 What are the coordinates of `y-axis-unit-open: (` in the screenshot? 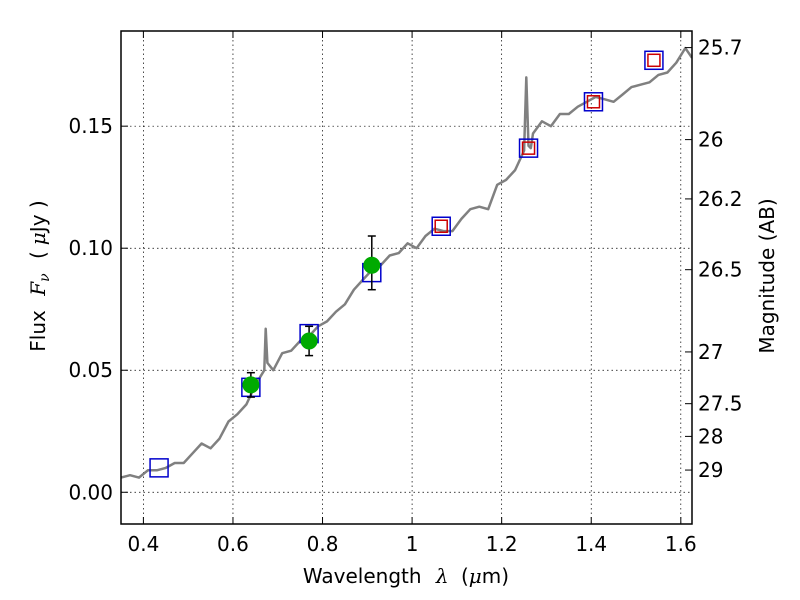 It's located at (38, 255).